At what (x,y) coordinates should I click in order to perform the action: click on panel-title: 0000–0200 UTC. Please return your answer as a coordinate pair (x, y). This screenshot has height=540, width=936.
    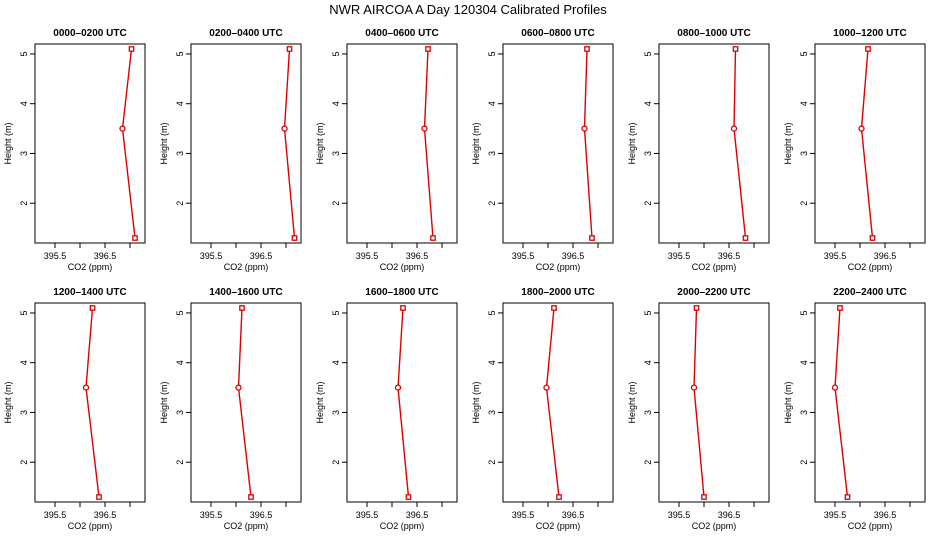
    Looking at the image, I should click on (89, 33).